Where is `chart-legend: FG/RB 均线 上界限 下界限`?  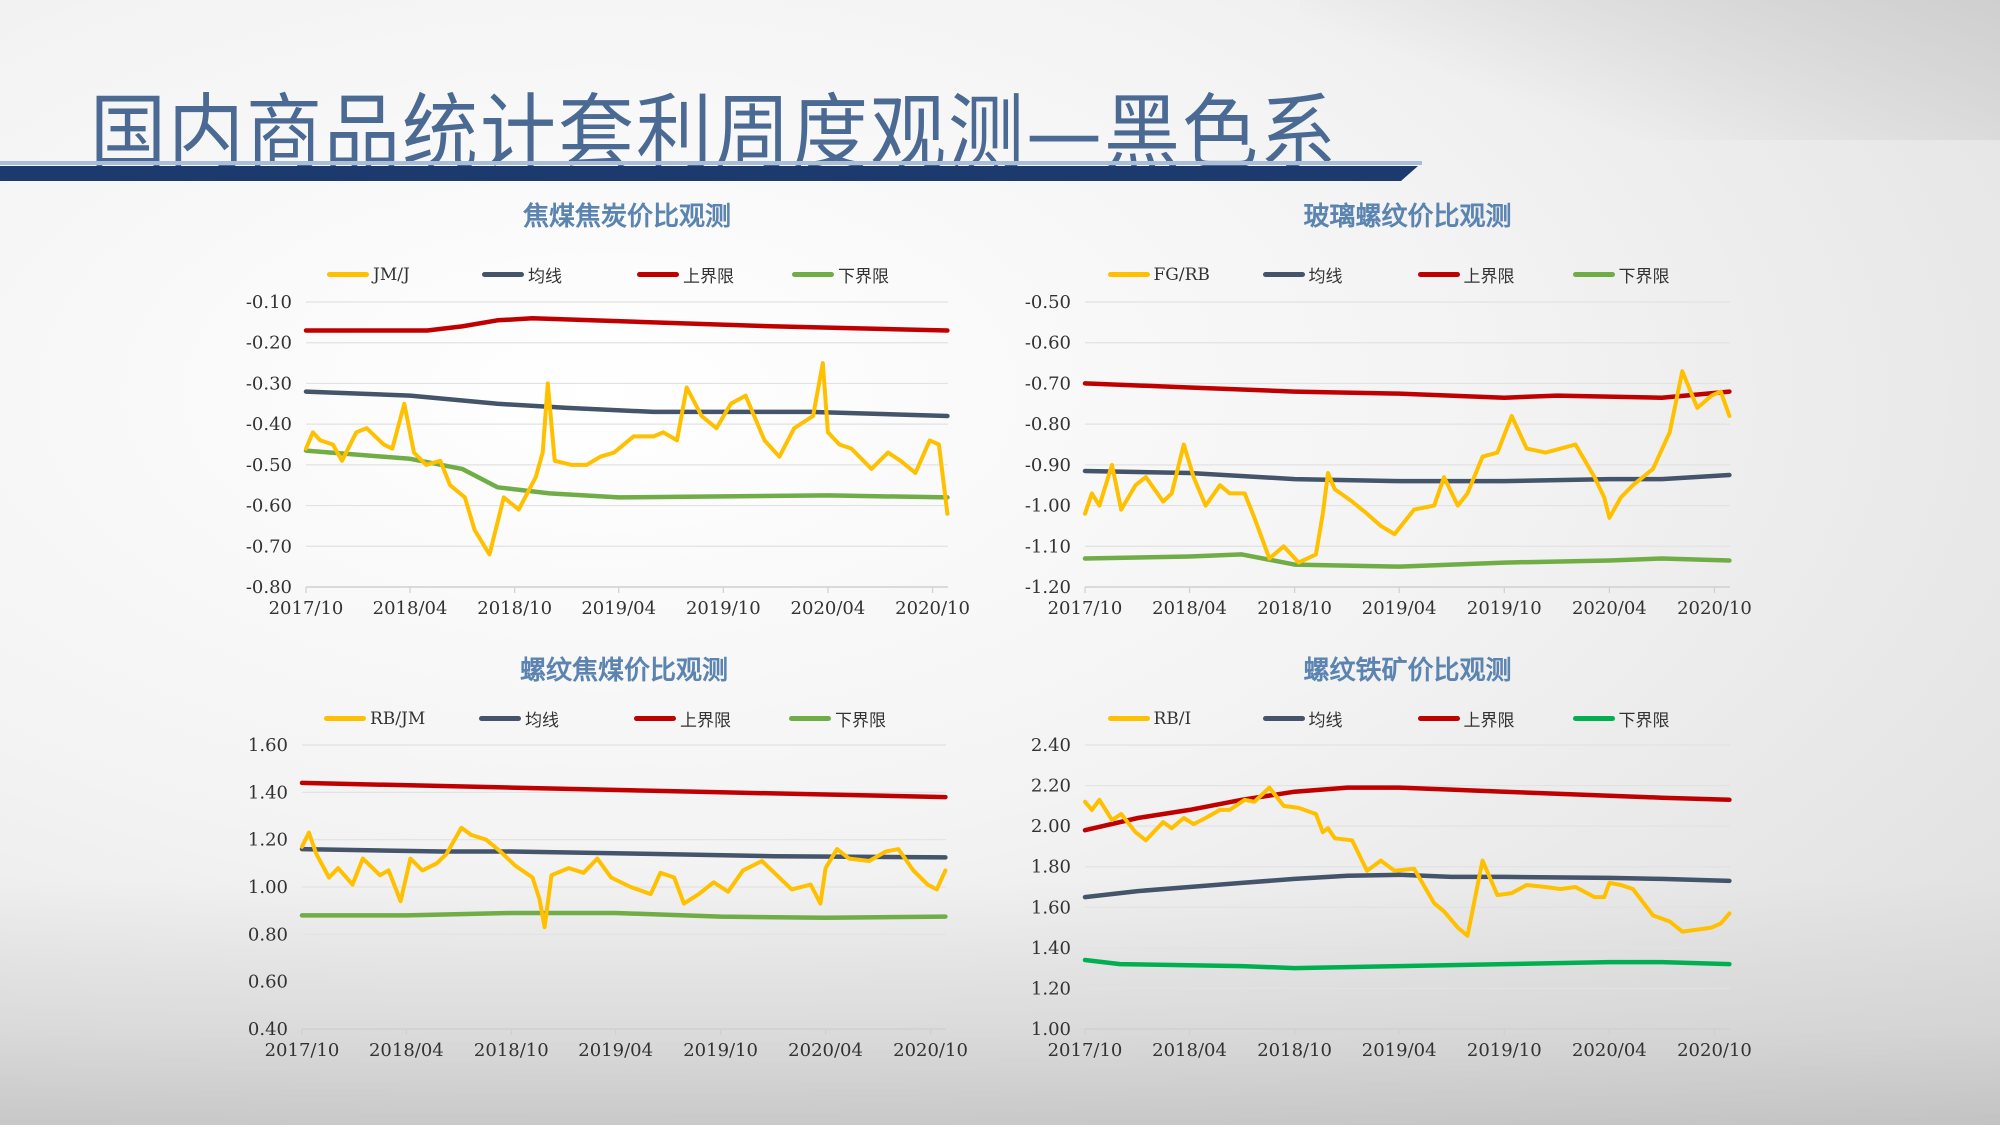
chart-legend: FG/RB 均线 上界限 下界限 is located at coordinates (1417, 274).